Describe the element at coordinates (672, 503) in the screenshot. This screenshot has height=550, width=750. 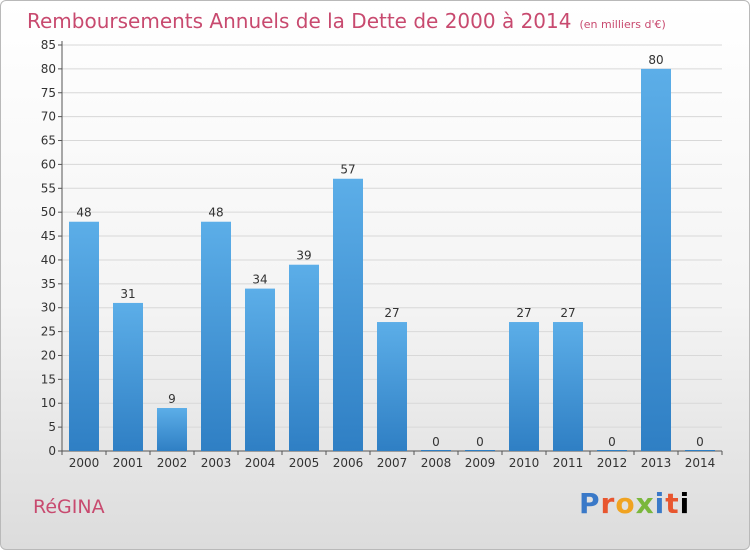
I see `logo-letter: t` at that location.